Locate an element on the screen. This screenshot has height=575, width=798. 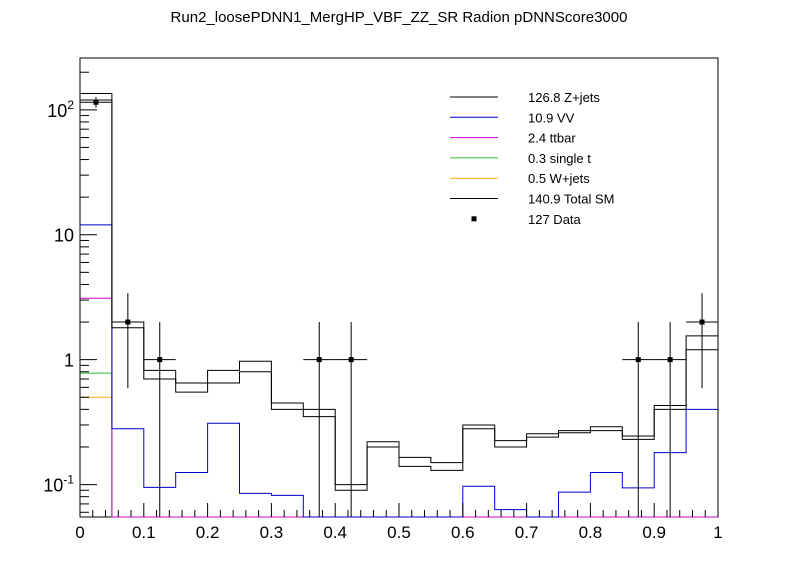
x-tick-label: 0.7 is located at coordinates (527, 532).